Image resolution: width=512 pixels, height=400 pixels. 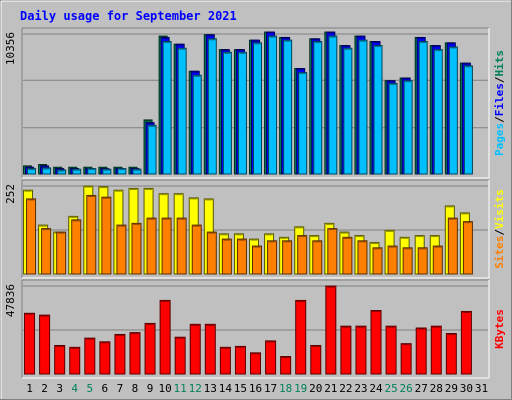 What do you see at coordinates (150, 388) in the screenshot?
I see `day-label-9: 9` at bounding box center [150, 388].